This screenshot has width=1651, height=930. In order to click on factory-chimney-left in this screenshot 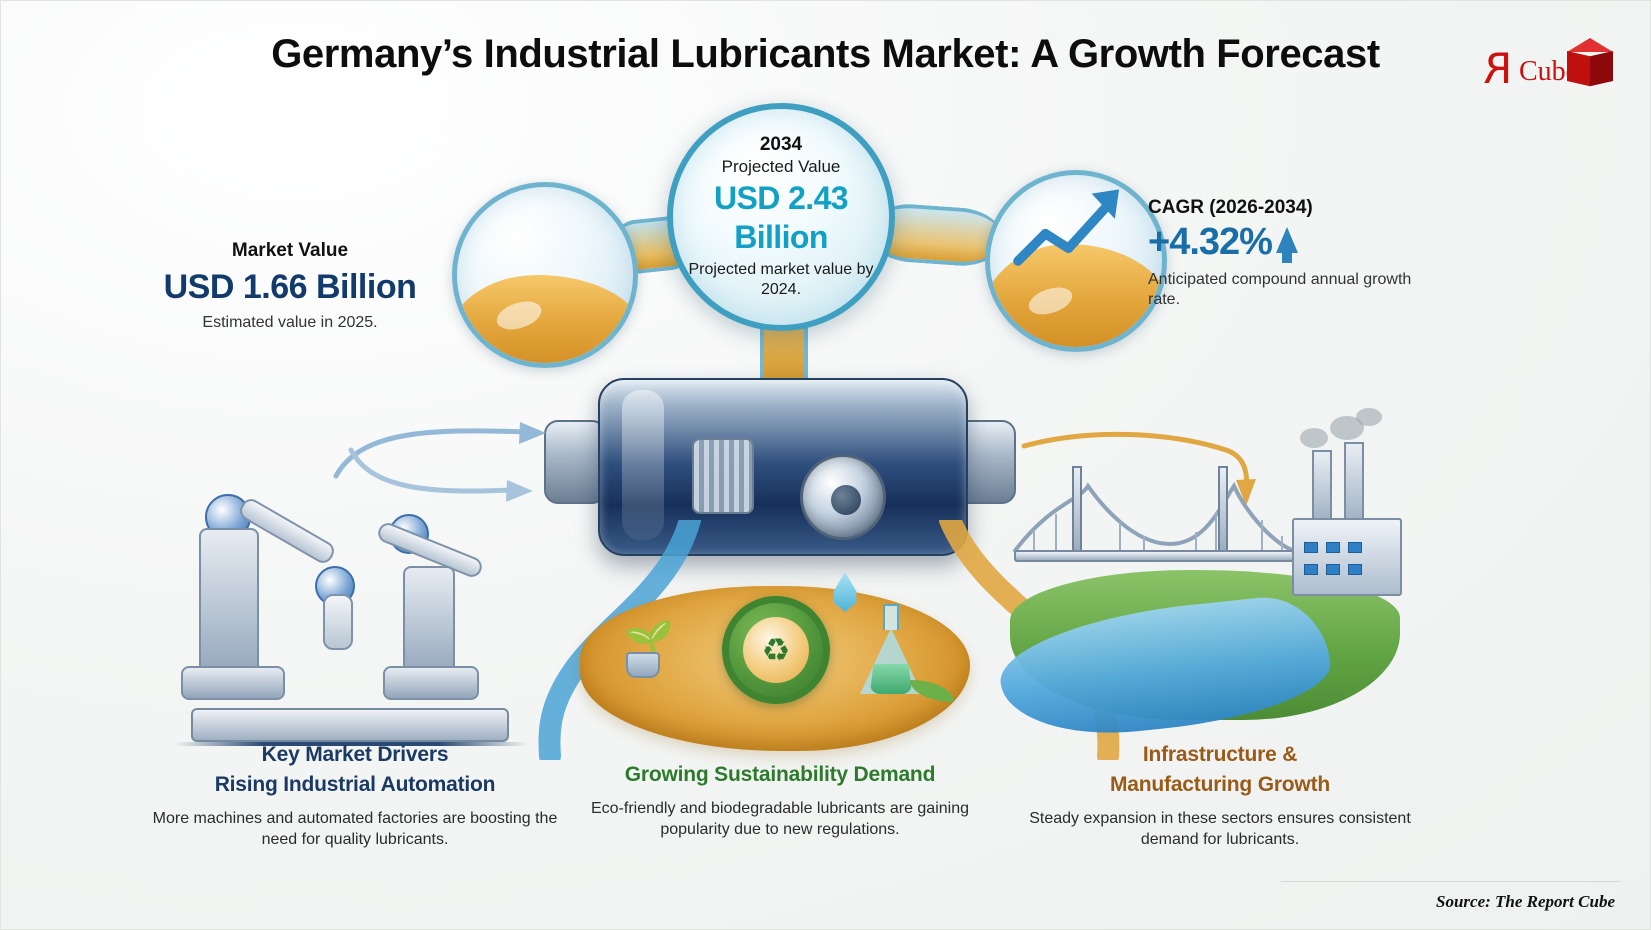, I will do `click(1322, 487)`.